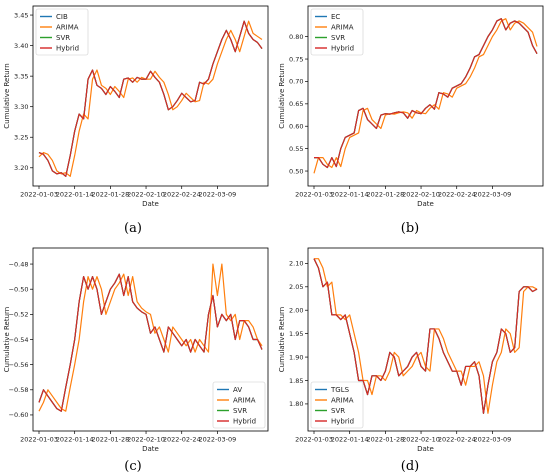  I want to click on legend: CIB ARIMA SVR Hybrid, so click(62, 32).